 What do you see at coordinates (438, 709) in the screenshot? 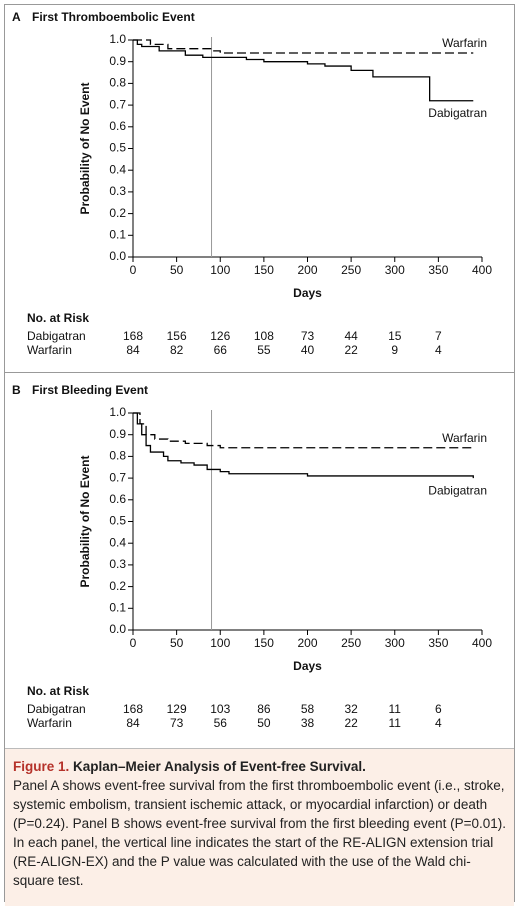
I see `risk-count: 6` at bounding box center [438, 709].